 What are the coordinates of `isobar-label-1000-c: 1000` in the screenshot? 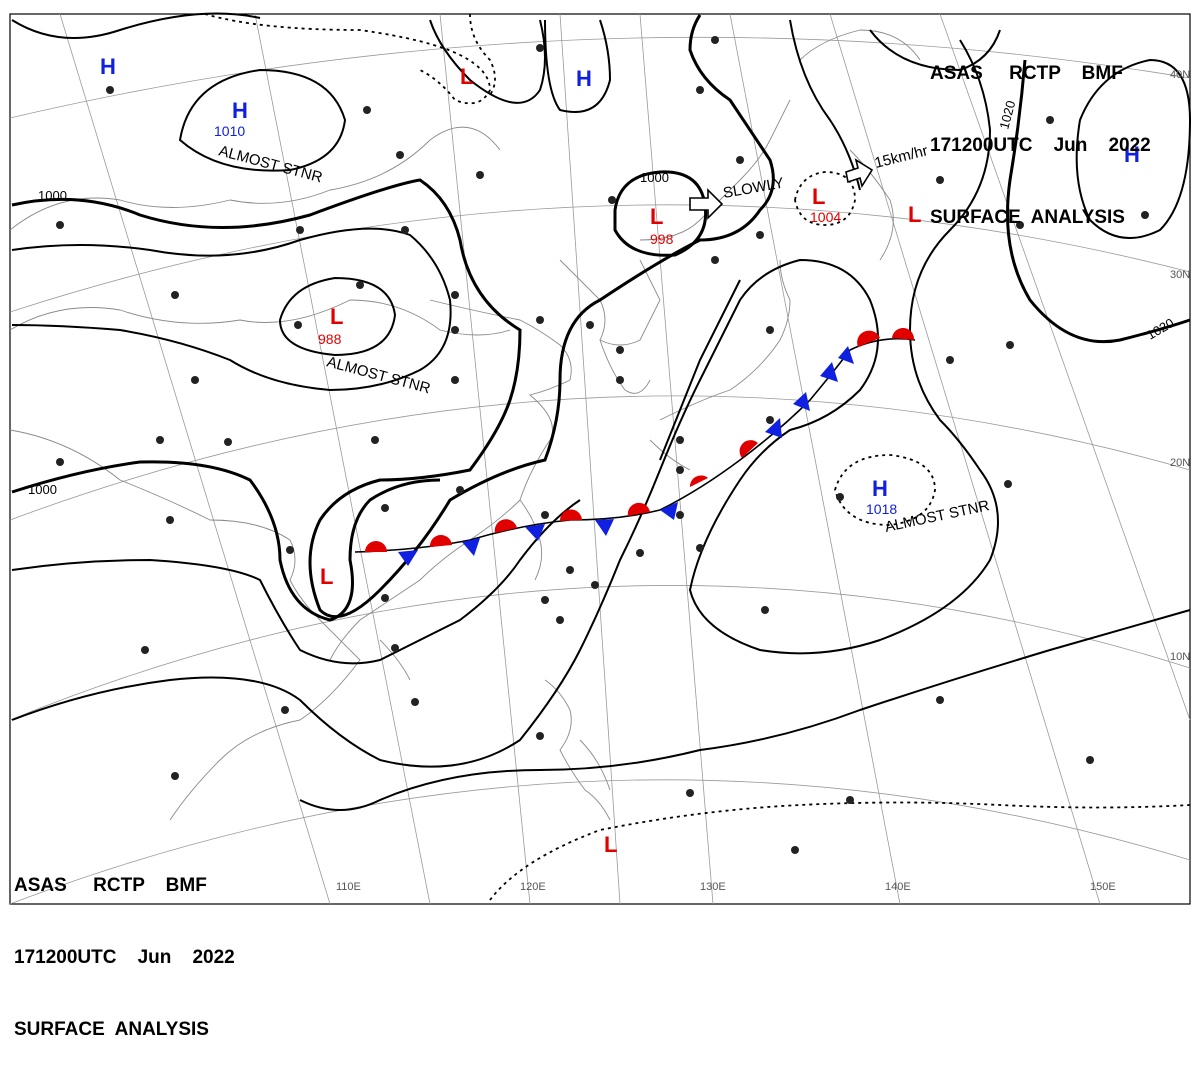 It's located at (42, 489).